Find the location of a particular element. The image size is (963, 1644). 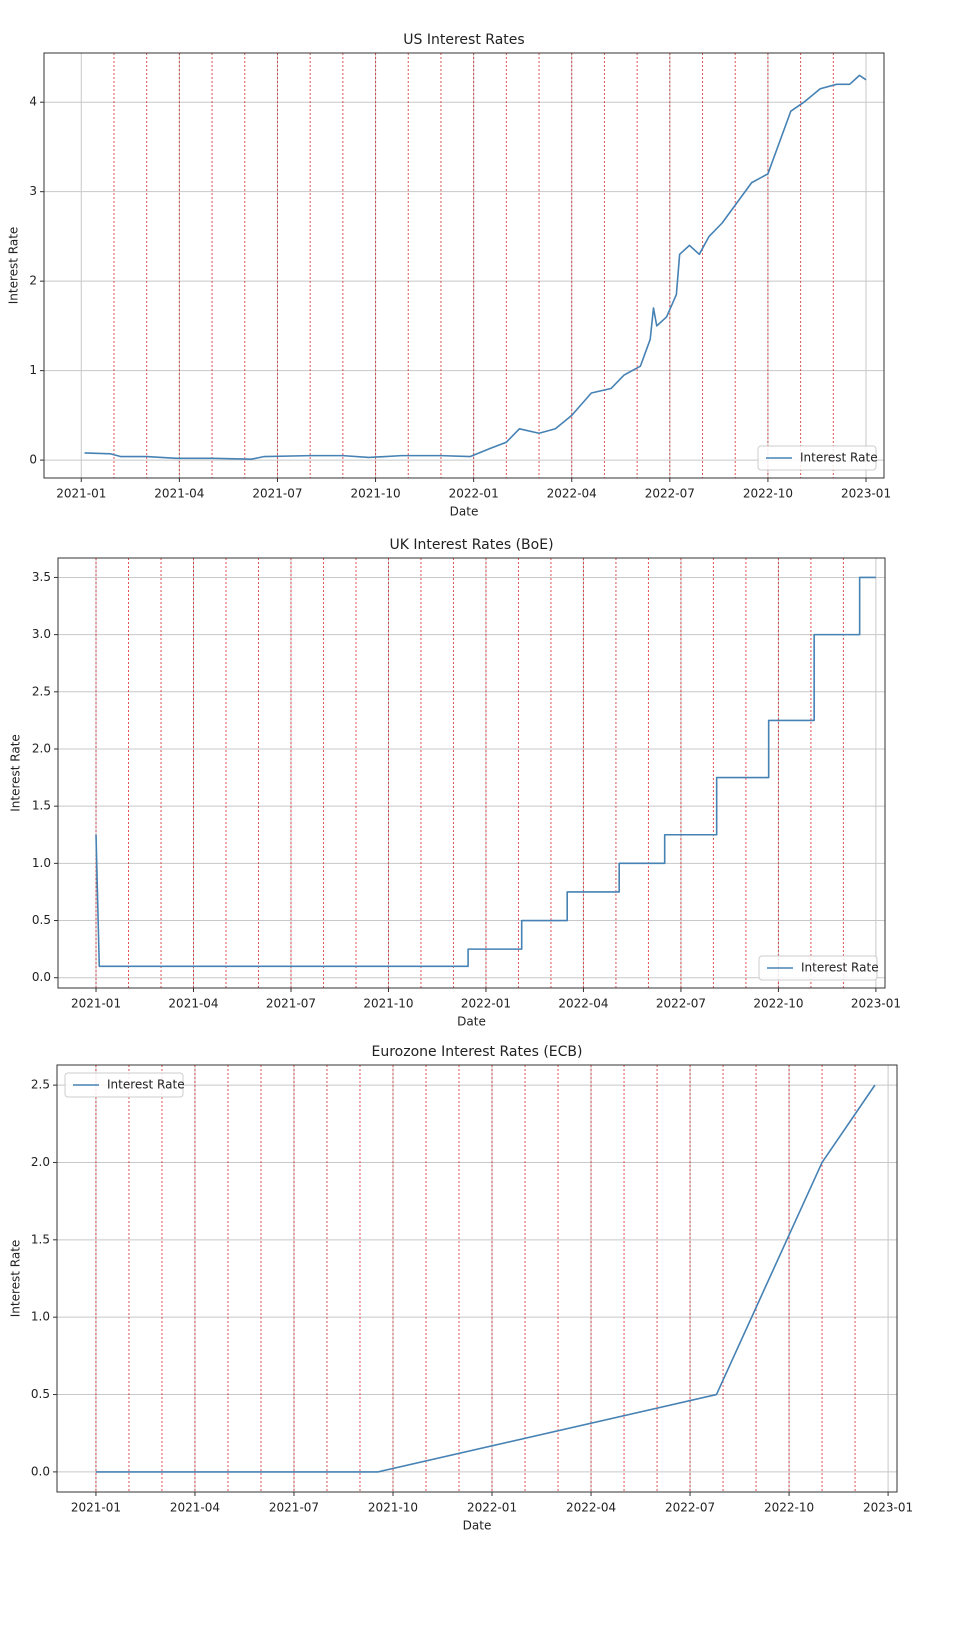

chart-title: US Interest Rates is located at coordinates (463, 40).